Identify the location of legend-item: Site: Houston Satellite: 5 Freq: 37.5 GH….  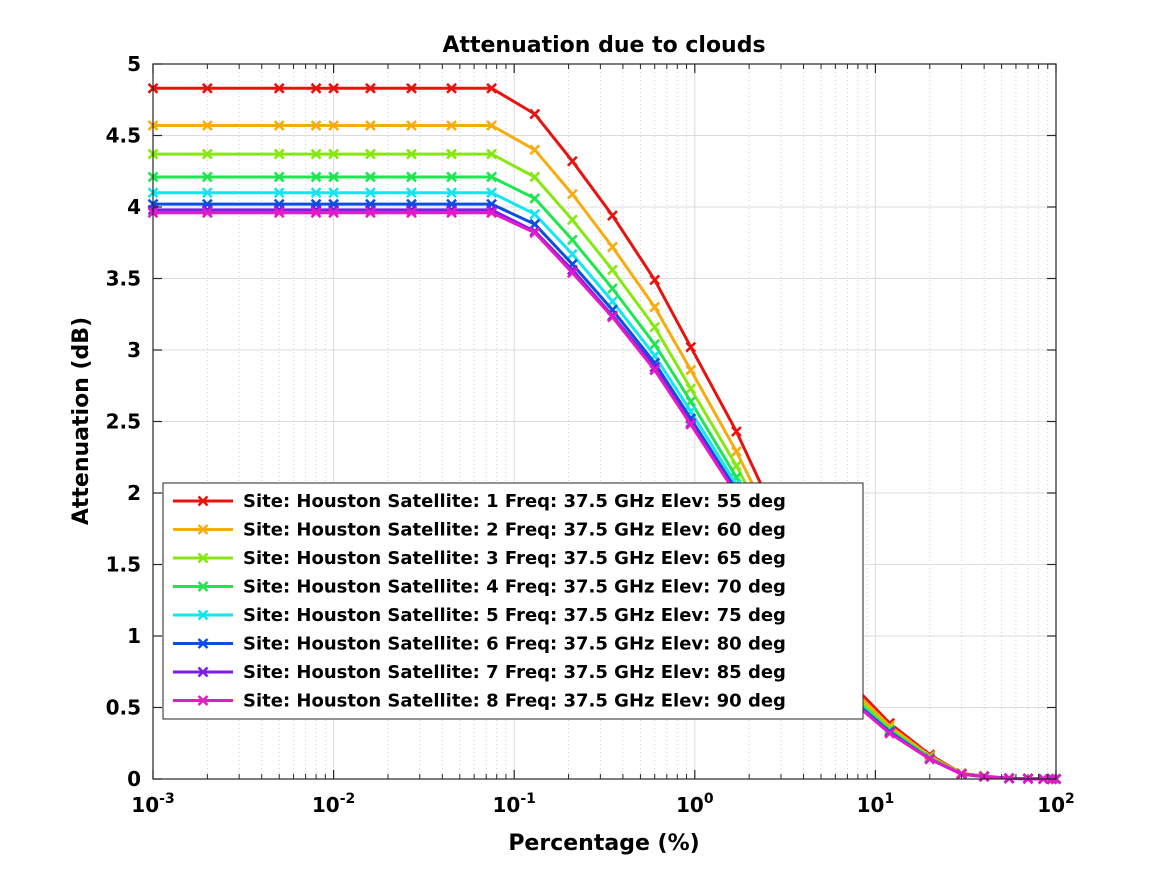
(479, 615).